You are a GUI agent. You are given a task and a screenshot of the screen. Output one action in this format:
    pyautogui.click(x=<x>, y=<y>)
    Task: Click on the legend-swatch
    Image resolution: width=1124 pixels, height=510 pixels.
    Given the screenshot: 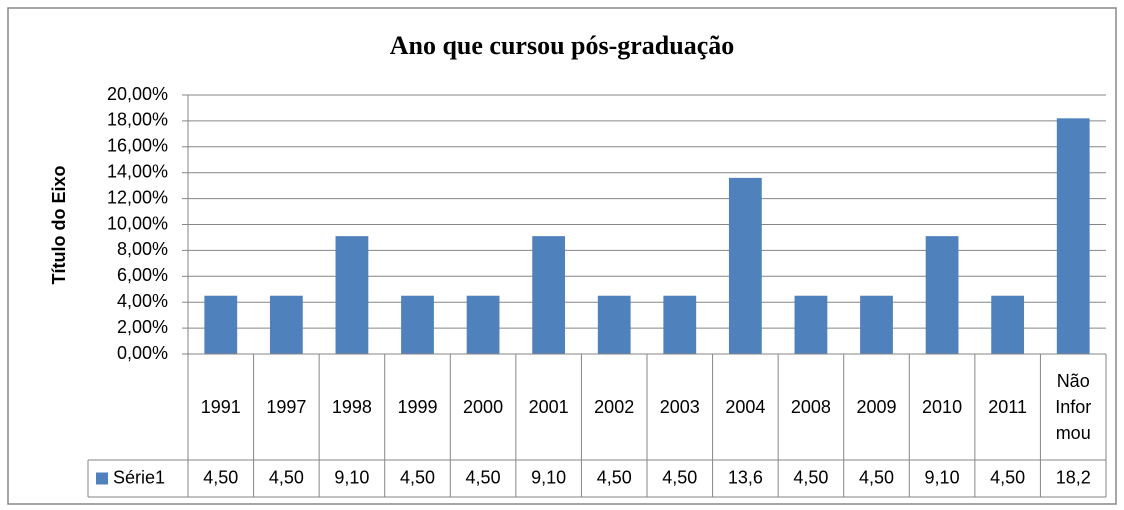 What is the action you would take?
    pyautogui.click(x=102, y=478)
    